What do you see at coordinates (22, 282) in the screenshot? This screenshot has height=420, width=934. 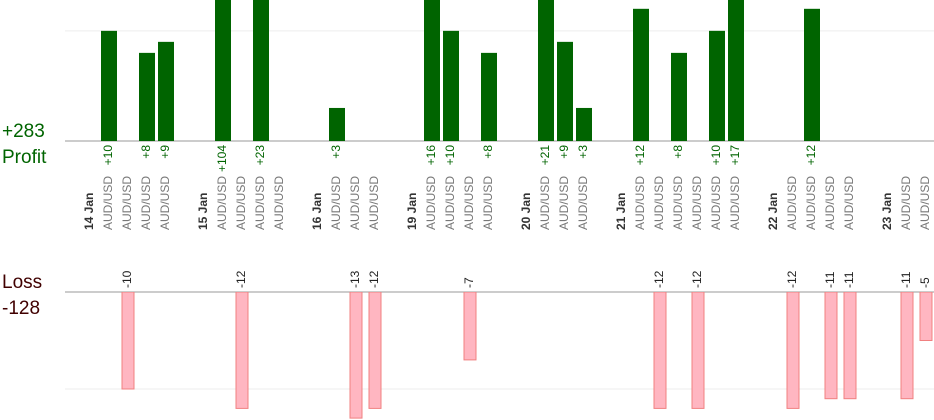 I see `loss-label: Loss` at bounding box center [22, 282].